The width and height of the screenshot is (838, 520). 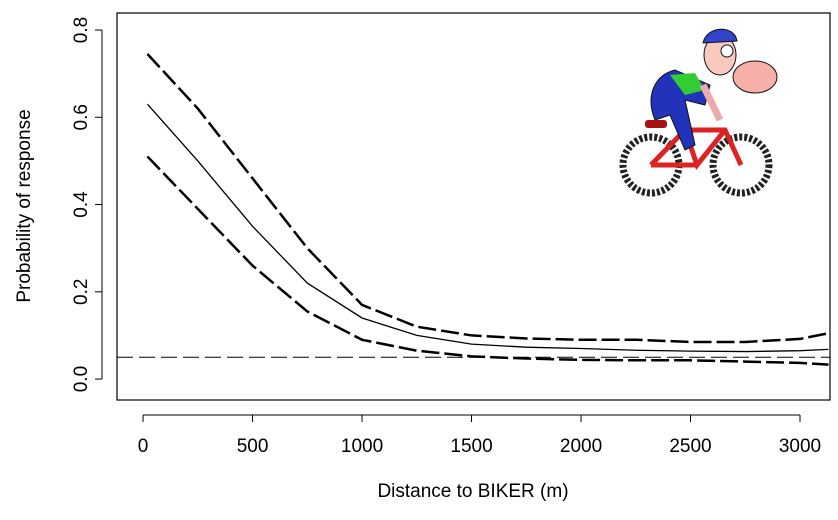 I want to click on x-tick-label: 2500, so click(x=690, y=446).